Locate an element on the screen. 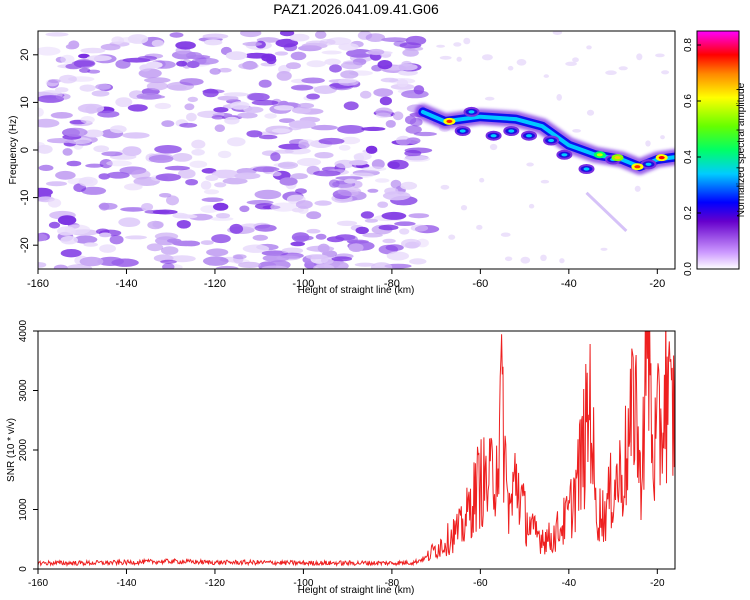 Image resolution: width=750 pixels, height=600 pixels. x-tick-label: -160 is located at coordinates (38, 284).